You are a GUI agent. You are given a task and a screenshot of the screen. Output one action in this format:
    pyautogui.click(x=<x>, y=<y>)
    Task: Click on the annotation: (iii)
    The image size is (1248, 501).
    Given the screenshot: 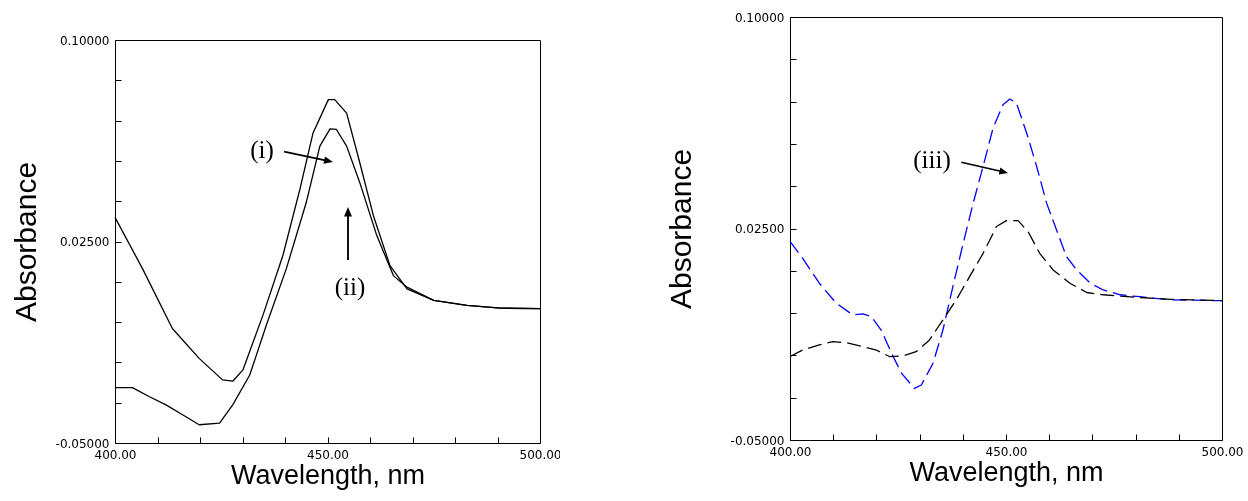 What is the action you would take?
    pyautogui.click(x=932, y=160)
    